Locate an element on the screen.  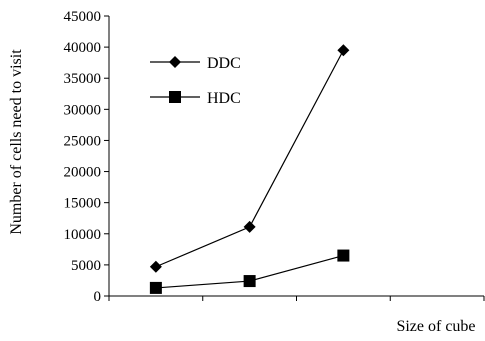
x-axis-title: Size of cube is located at coordinates (435, 326).